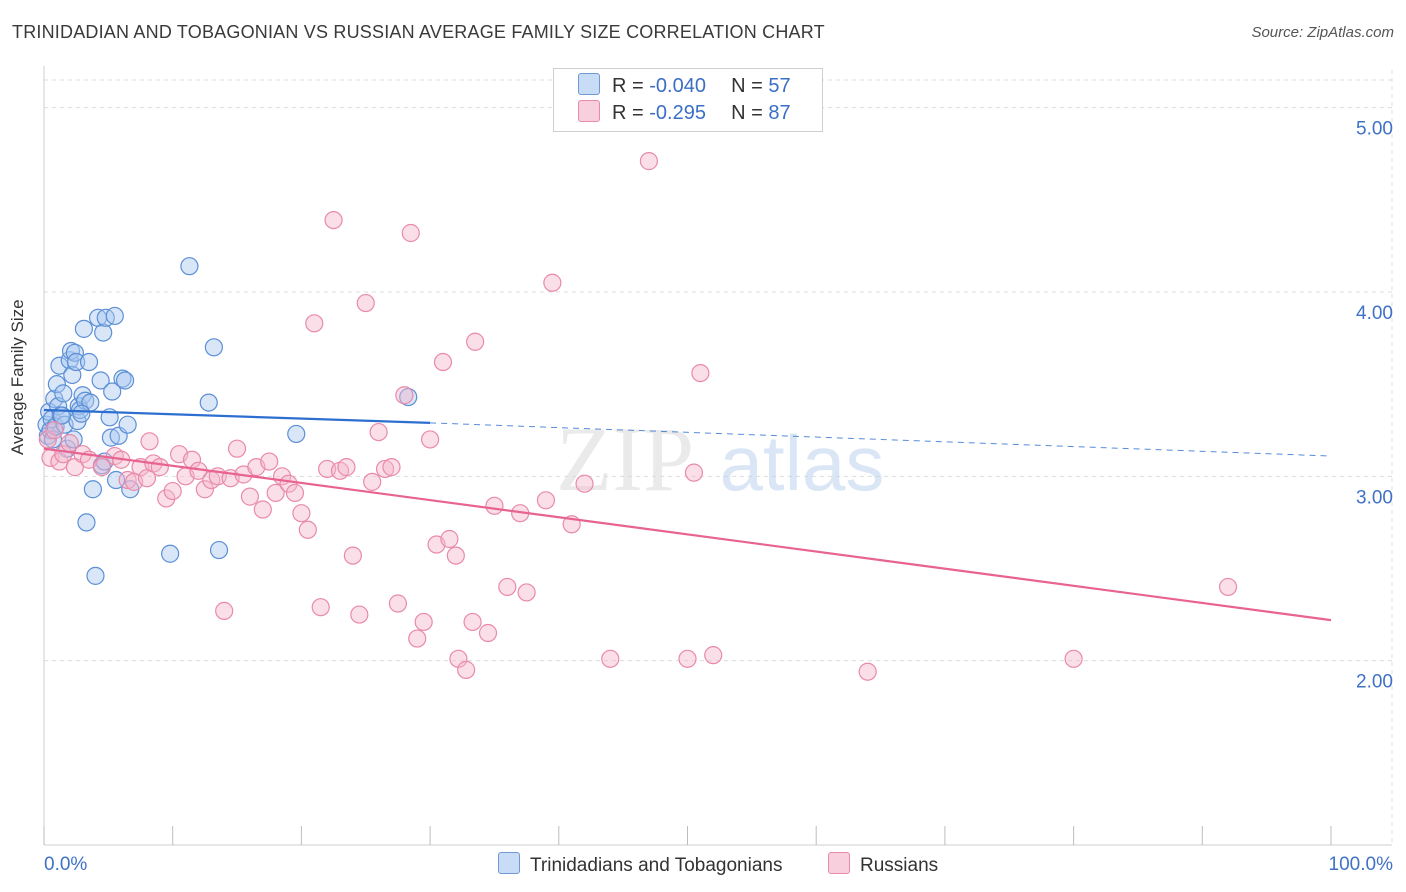 Image resolution: width=1406 pixels, height=892 pixels. Describe the element at coordinates (779, 86) in the screenshot. I see `n-value-blue: 57` at that location.